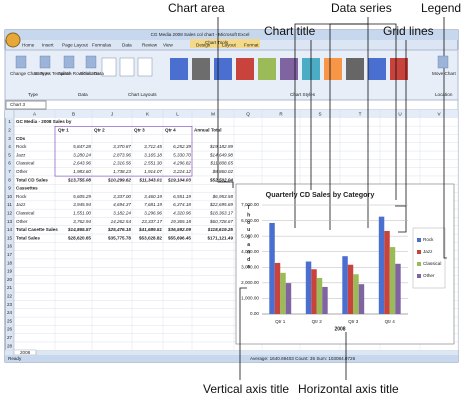 This screenshot has height=400, width=470. What do you see at coordinates (220, 237) in the screenshot?
I see `cell: $171,121.49` at bounding box center [220, 237].